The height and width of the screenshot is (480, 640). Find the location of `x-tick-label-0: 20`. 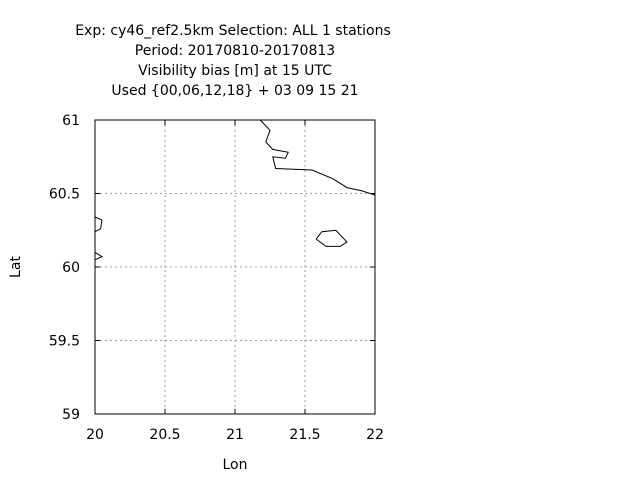

x-tick-label-0: 20 is located at coordinates (95, 435).